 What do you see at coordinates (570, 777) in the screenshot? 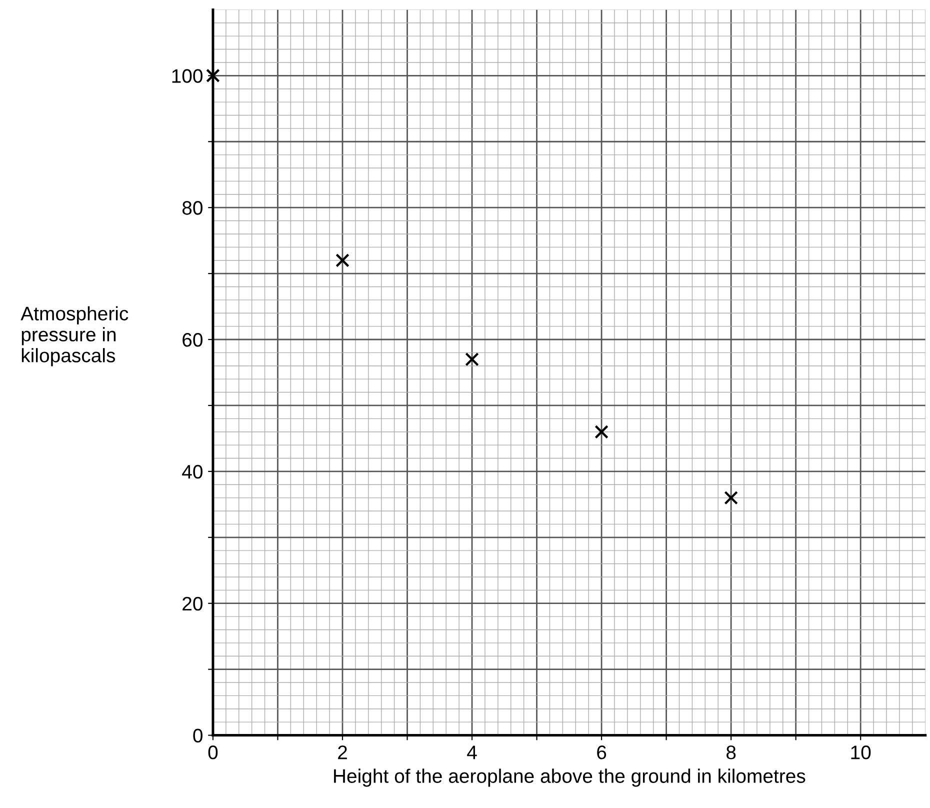
I see `x-axis-title: Height of the aeroplane above the ground in kilometres` at bounding box center [570, 777].